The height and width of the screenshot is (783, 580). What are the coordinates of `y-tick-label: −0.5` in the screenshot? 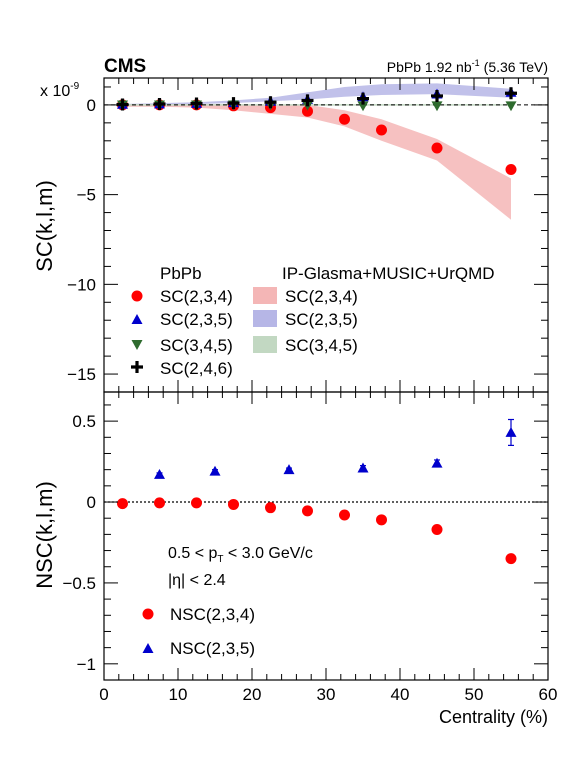 It's located at (79, 583).